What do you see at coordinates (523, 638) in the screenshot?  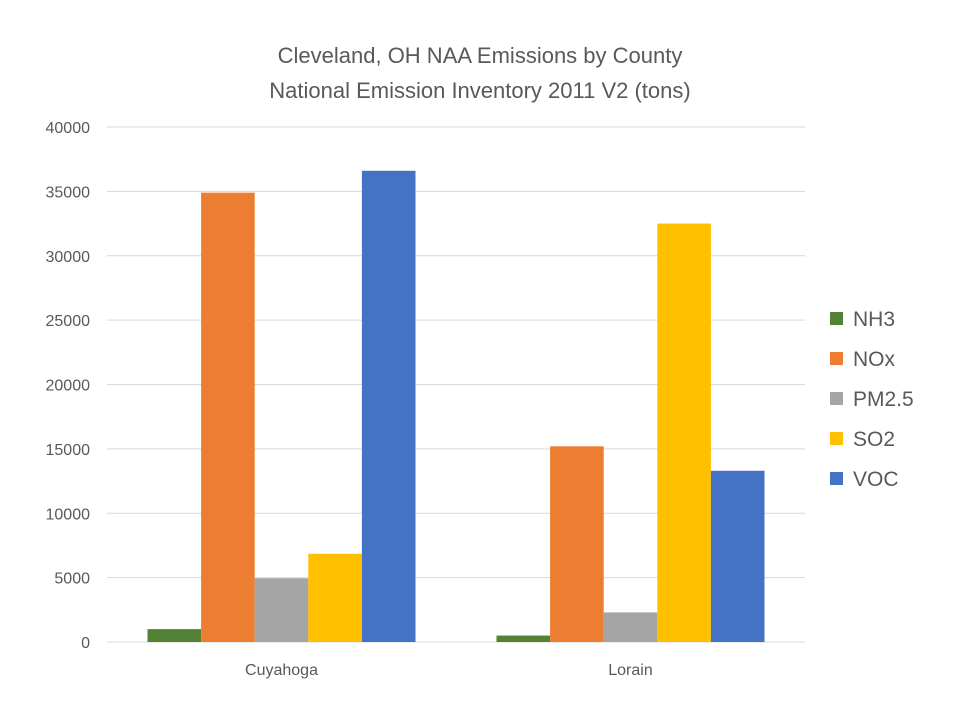 I see `bar-lorain-nh3` at bounding box center [523, 638].